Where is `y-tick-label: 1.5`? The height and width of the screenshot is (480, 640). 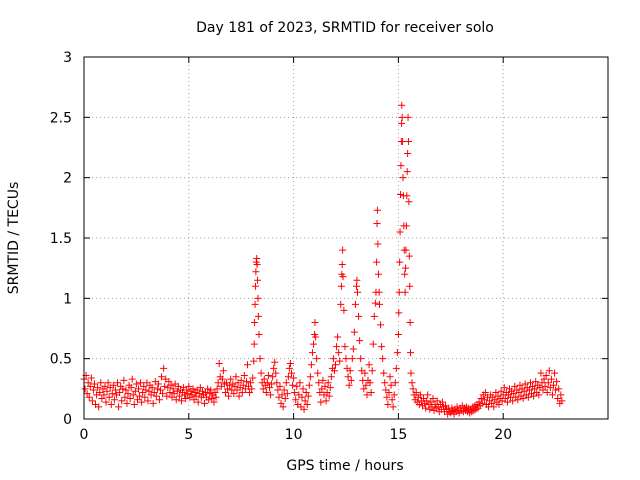 y-tick-label: 1.5 is located at coordinates (61, 239).